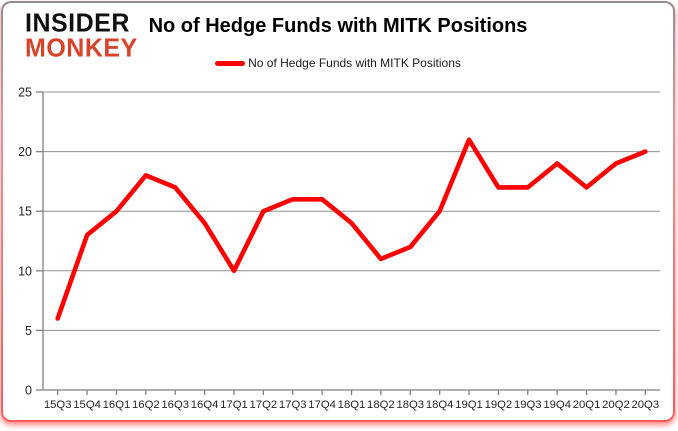 The height and width of the screenshot is (431, 678). I want to click on x-tick-label-20Q1: 20Q1, so click(587, 405).